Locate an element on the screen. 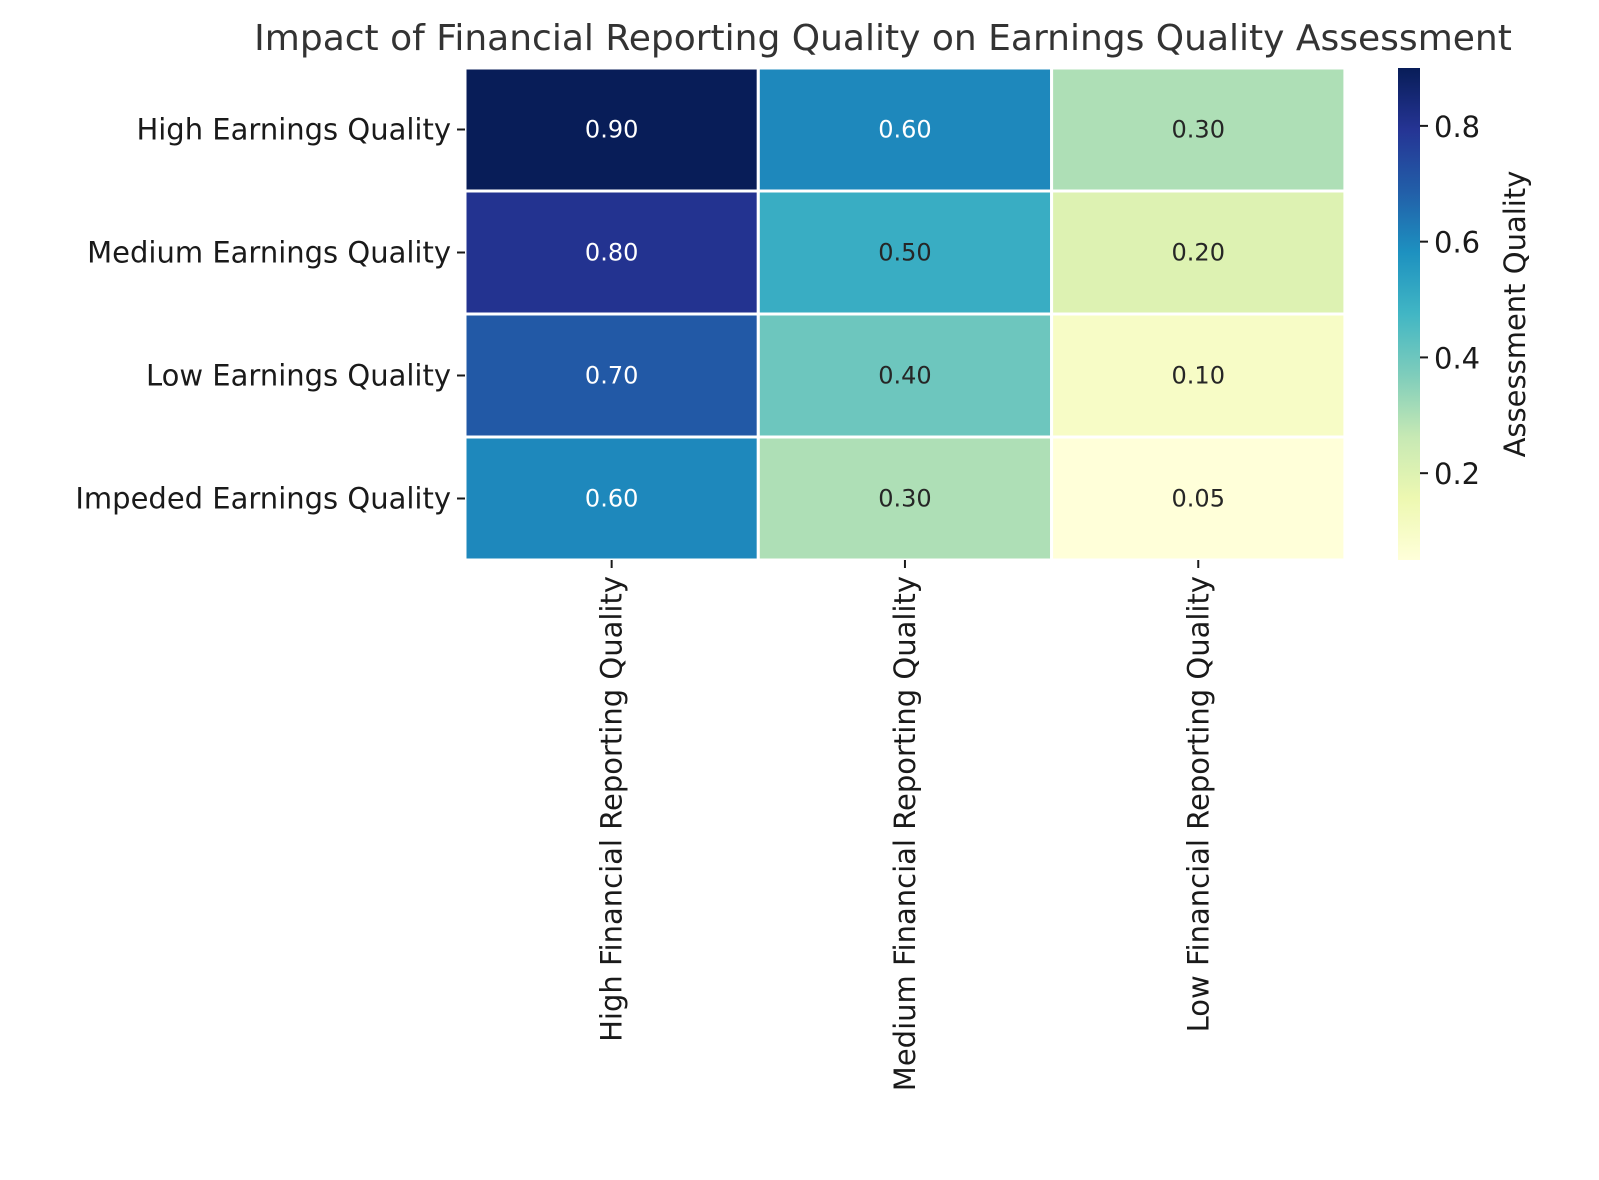 The image size is (1599, 1180). row-tick-label: Impeded Earnings Quality is located at coordinates (263, 499).